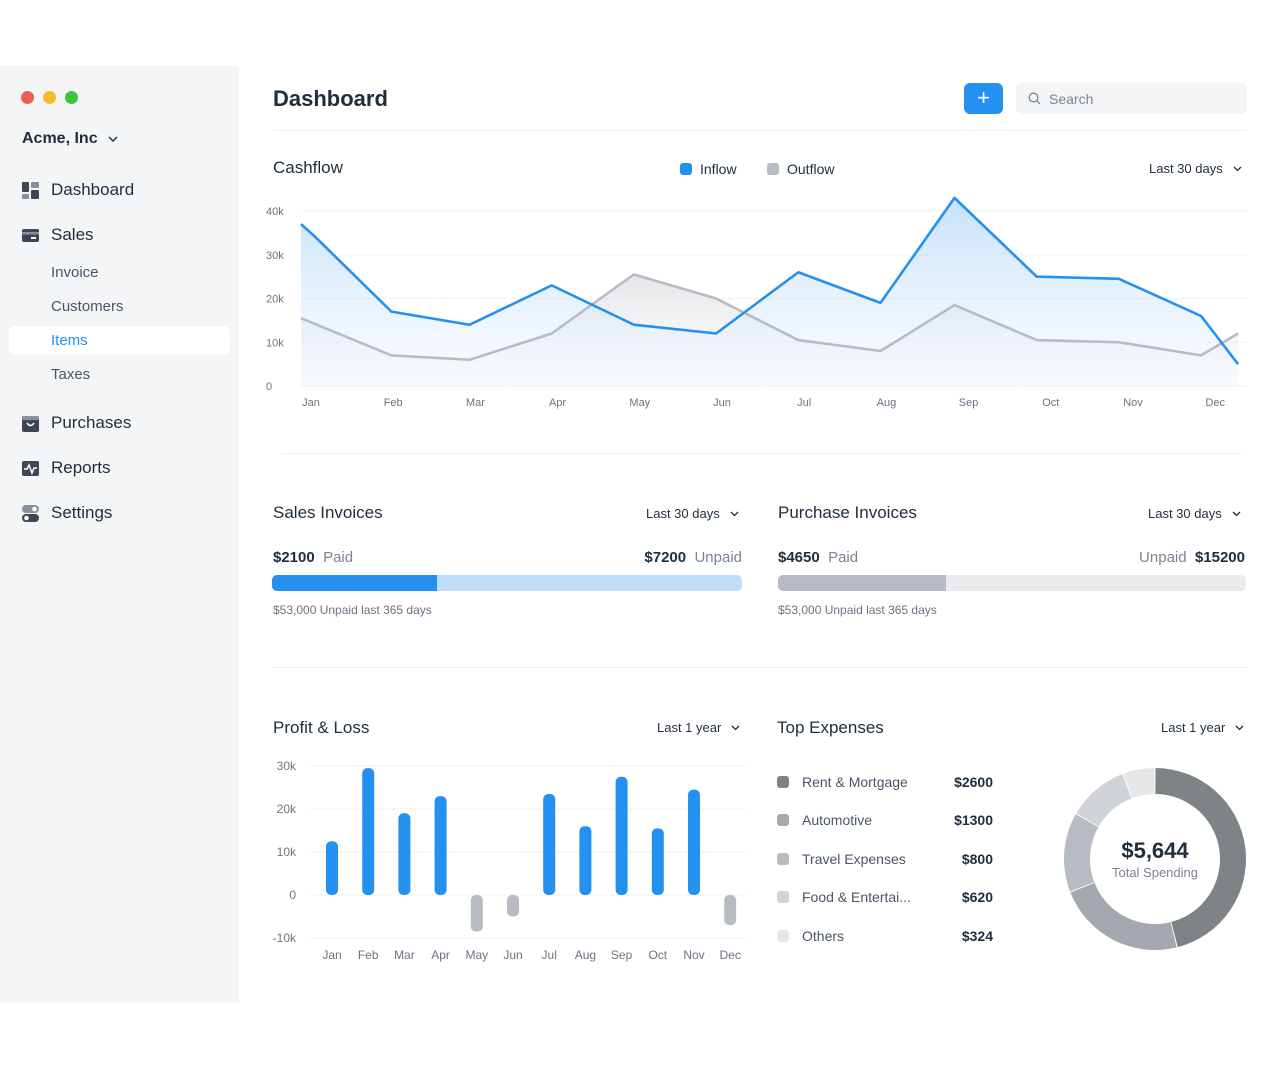 This screenshot has width=1272, height=1072. I want to click on expense-name: Rent & Mortgage, so click(855, 782).